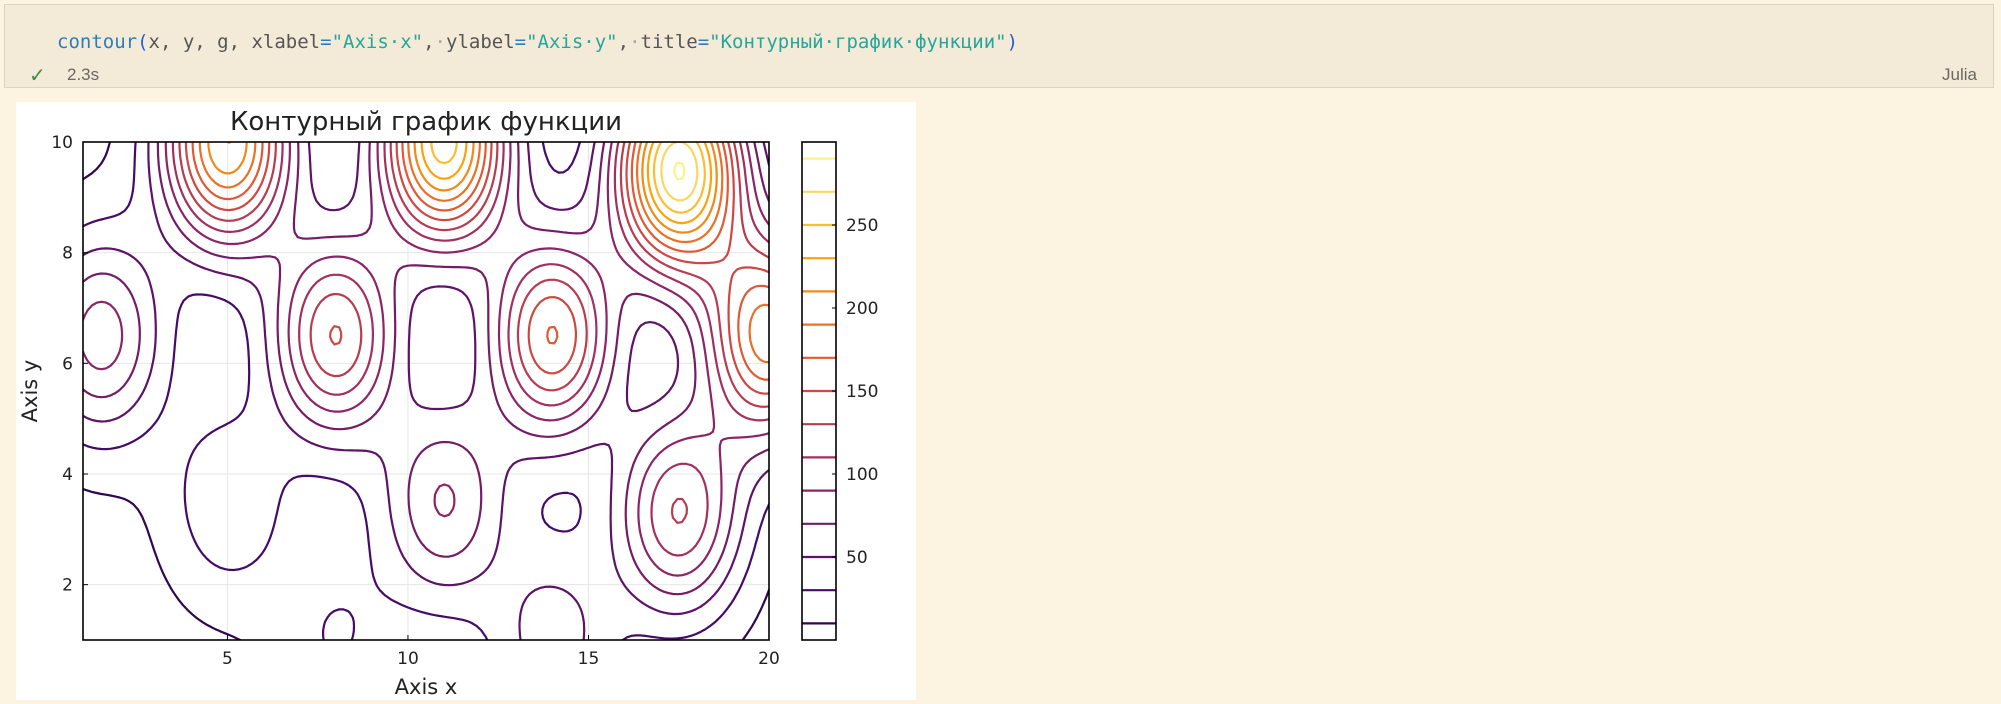 Image resolution: width=2001 pixels, height=704 pixels. Describe the element at coordinates (30, 391) in the screenshot. I see `y-axis-label: Axis y` at that location.